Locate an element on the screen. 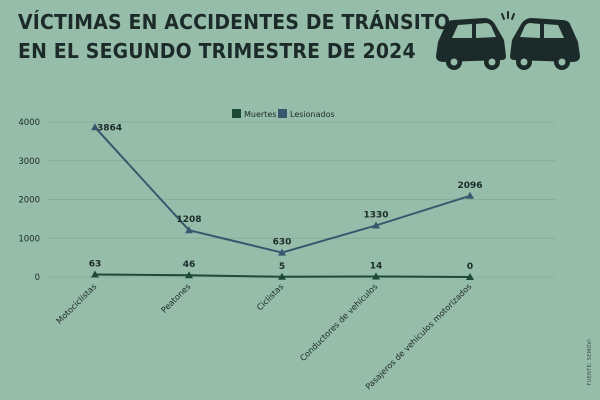  y-axis-ticks: 0 1000 2000 3000 4000 is located at coordinates (29, 200).